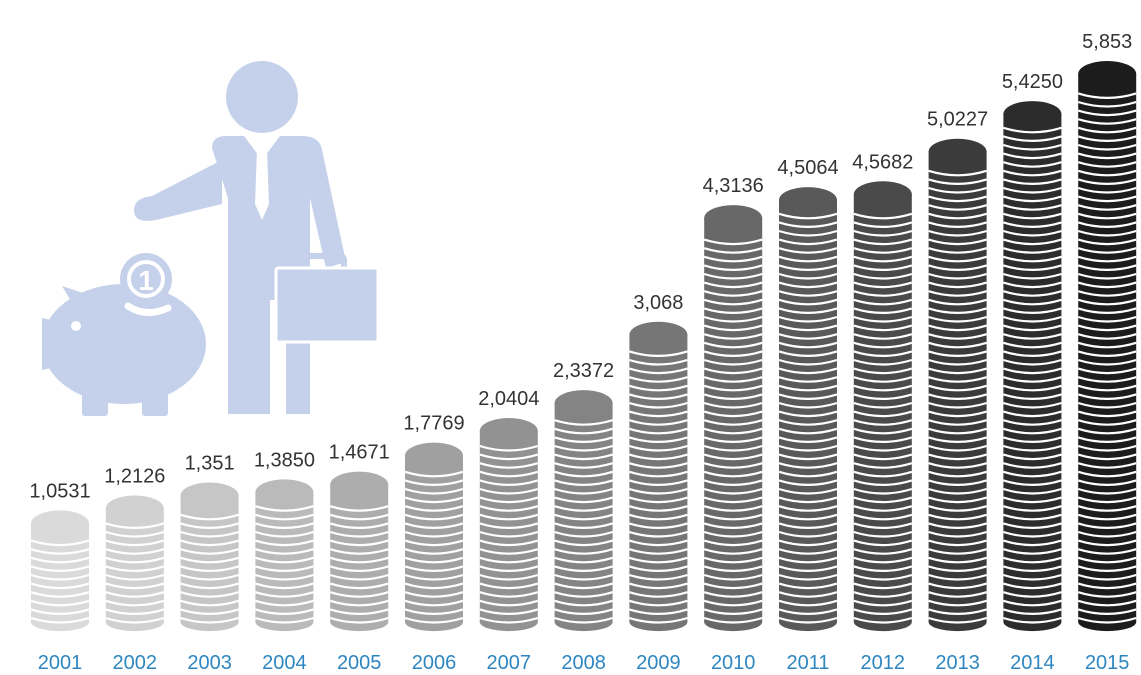  I want to click on coin-stack-2015, so click(1107, 346).